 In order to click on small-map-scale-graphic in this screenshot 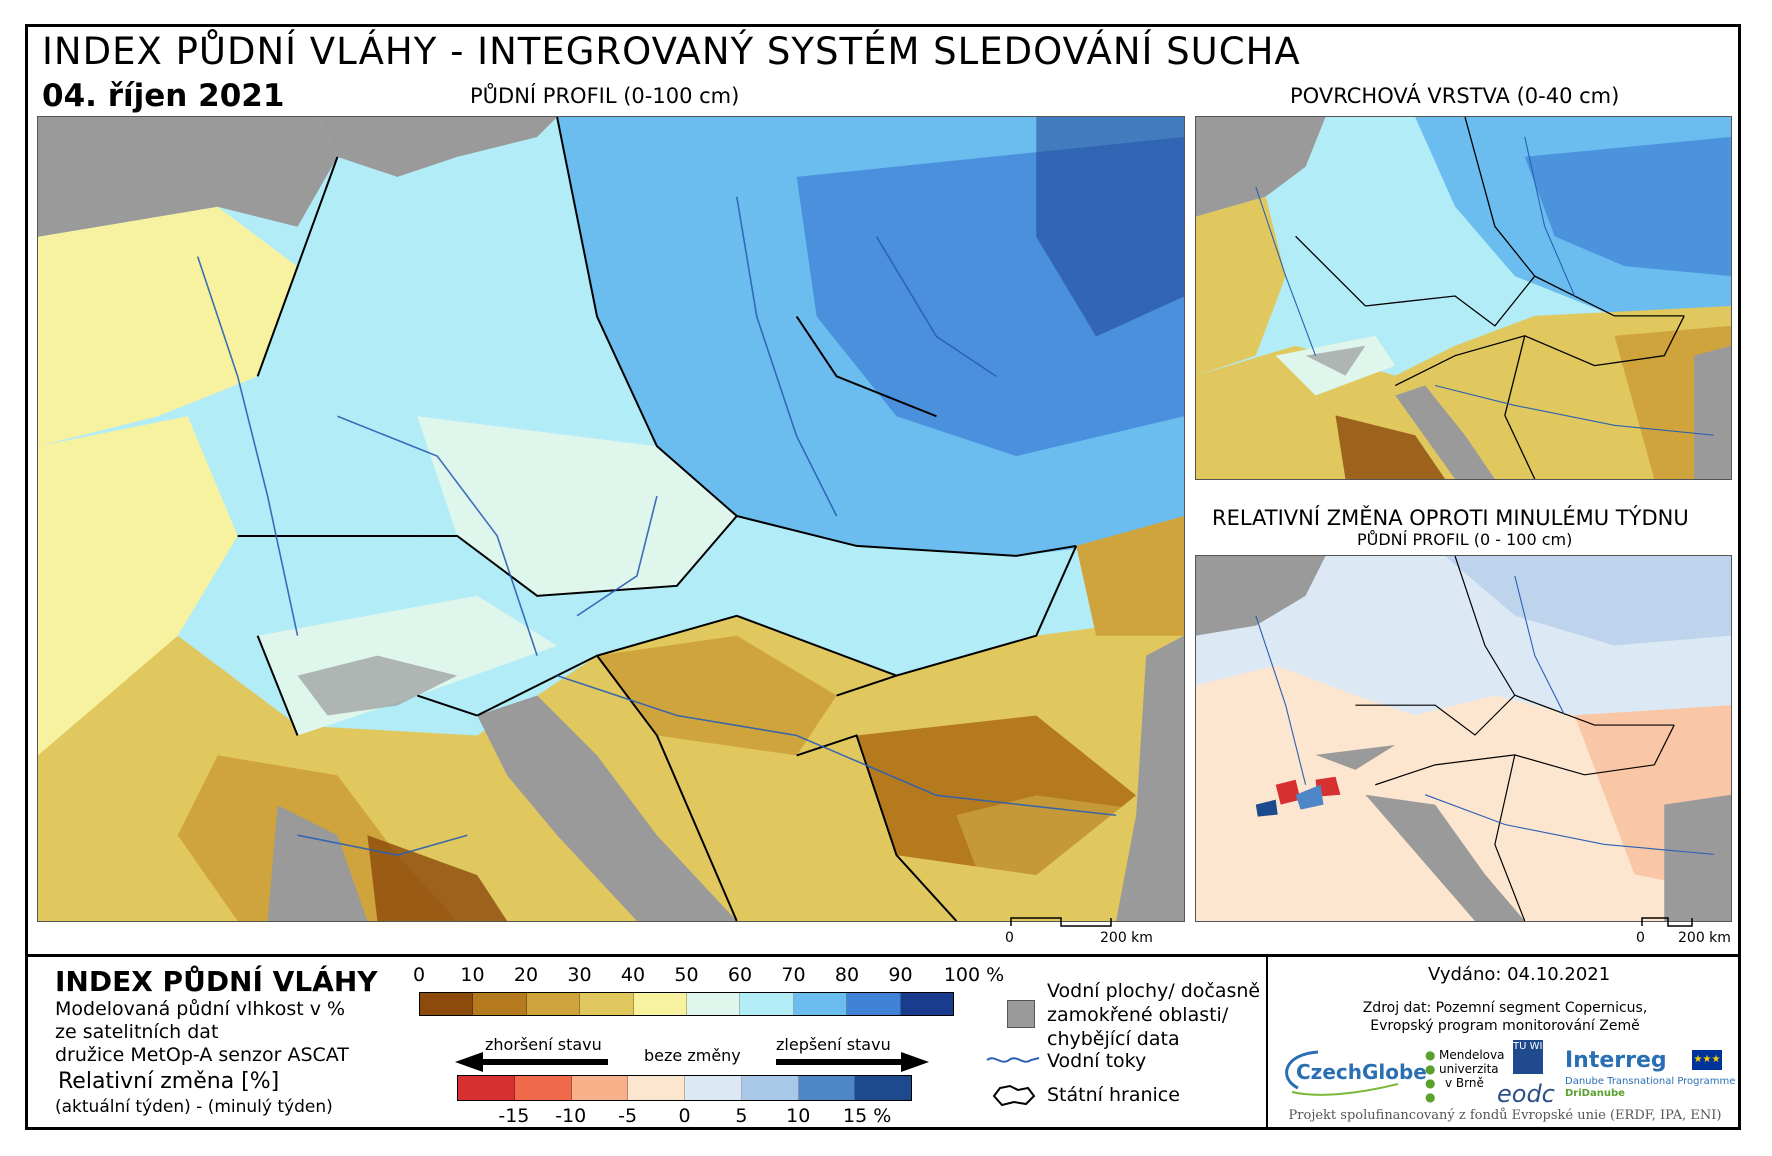, I will do `click(1667, 922)`.